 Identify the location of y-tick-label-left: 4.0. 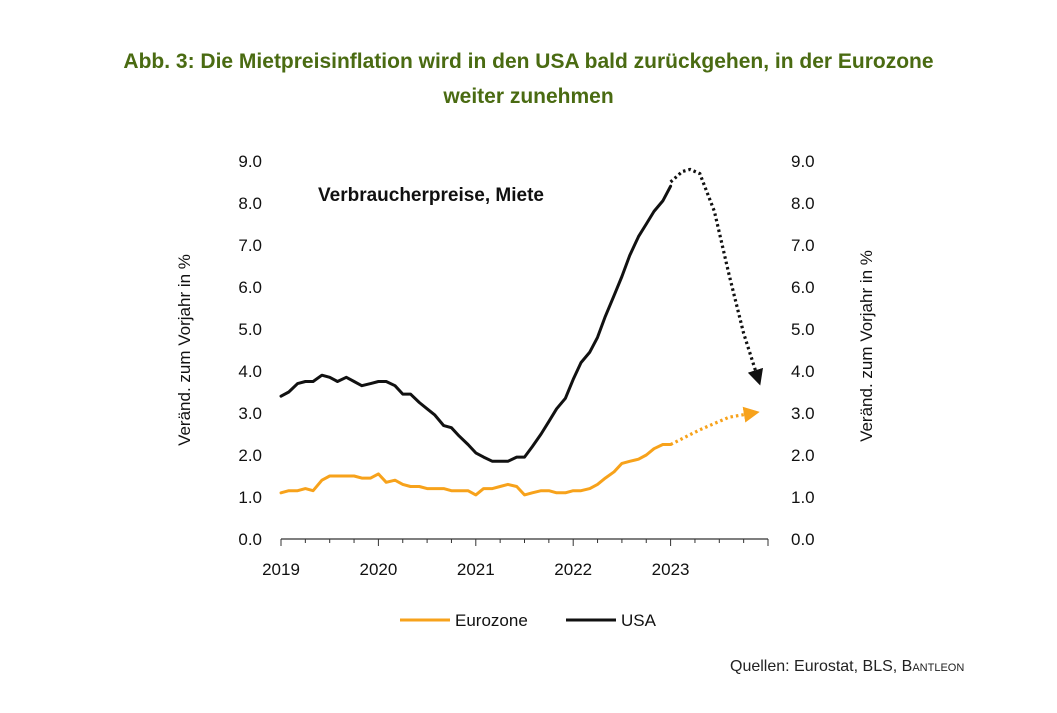
(250, 371).